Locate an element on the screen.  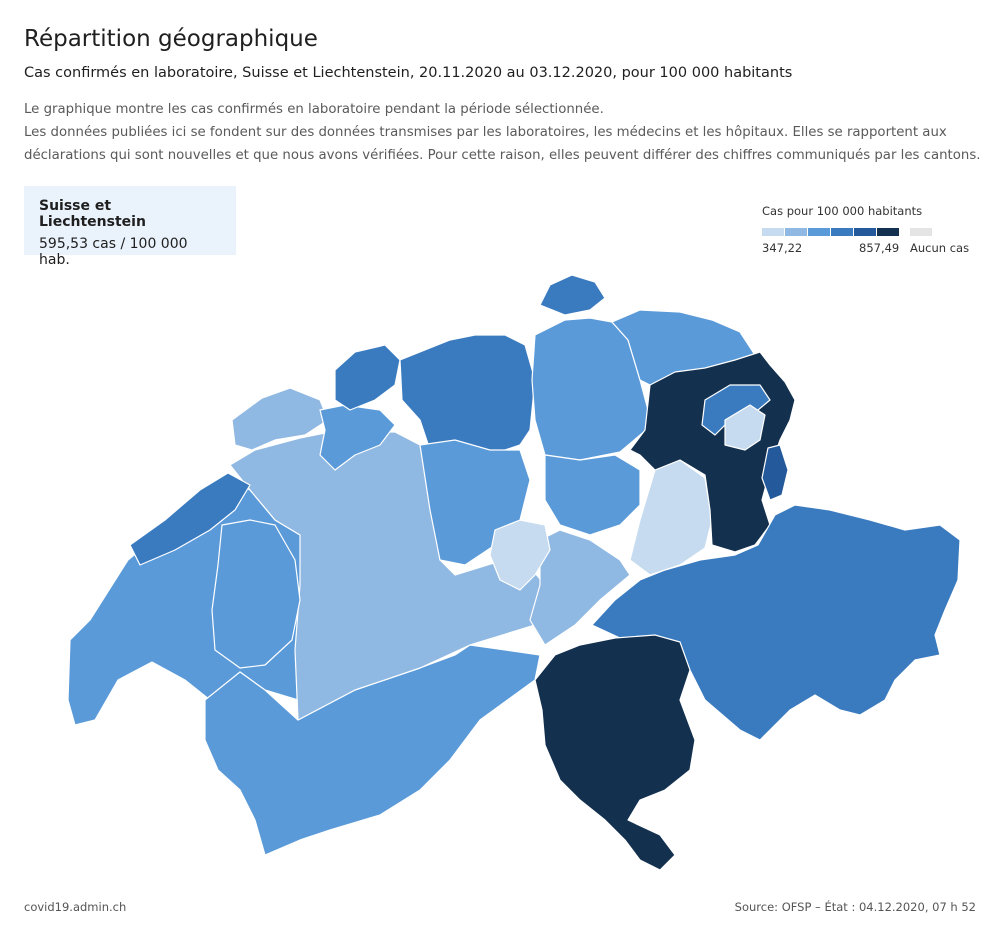
canton-obwalden is located at coordinates (520, 555).